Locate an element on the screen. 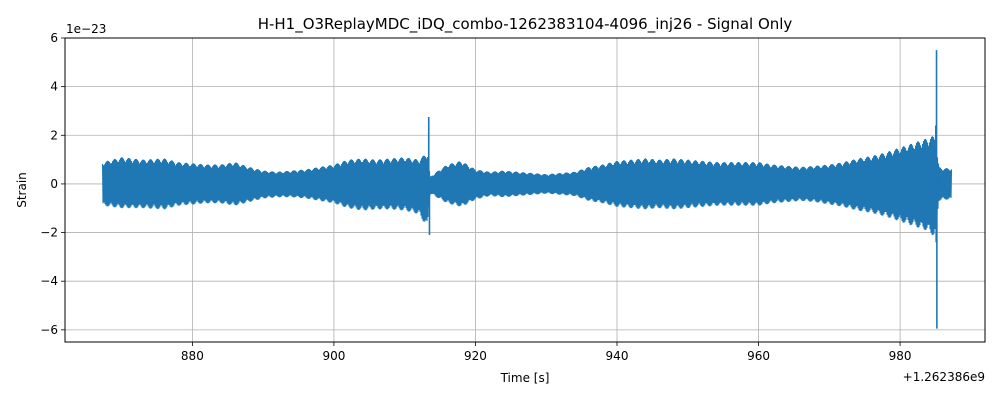 The height and width of the screenshot is (400, 1000). y-tick-label: 0 is located at coordinates (54, 184).